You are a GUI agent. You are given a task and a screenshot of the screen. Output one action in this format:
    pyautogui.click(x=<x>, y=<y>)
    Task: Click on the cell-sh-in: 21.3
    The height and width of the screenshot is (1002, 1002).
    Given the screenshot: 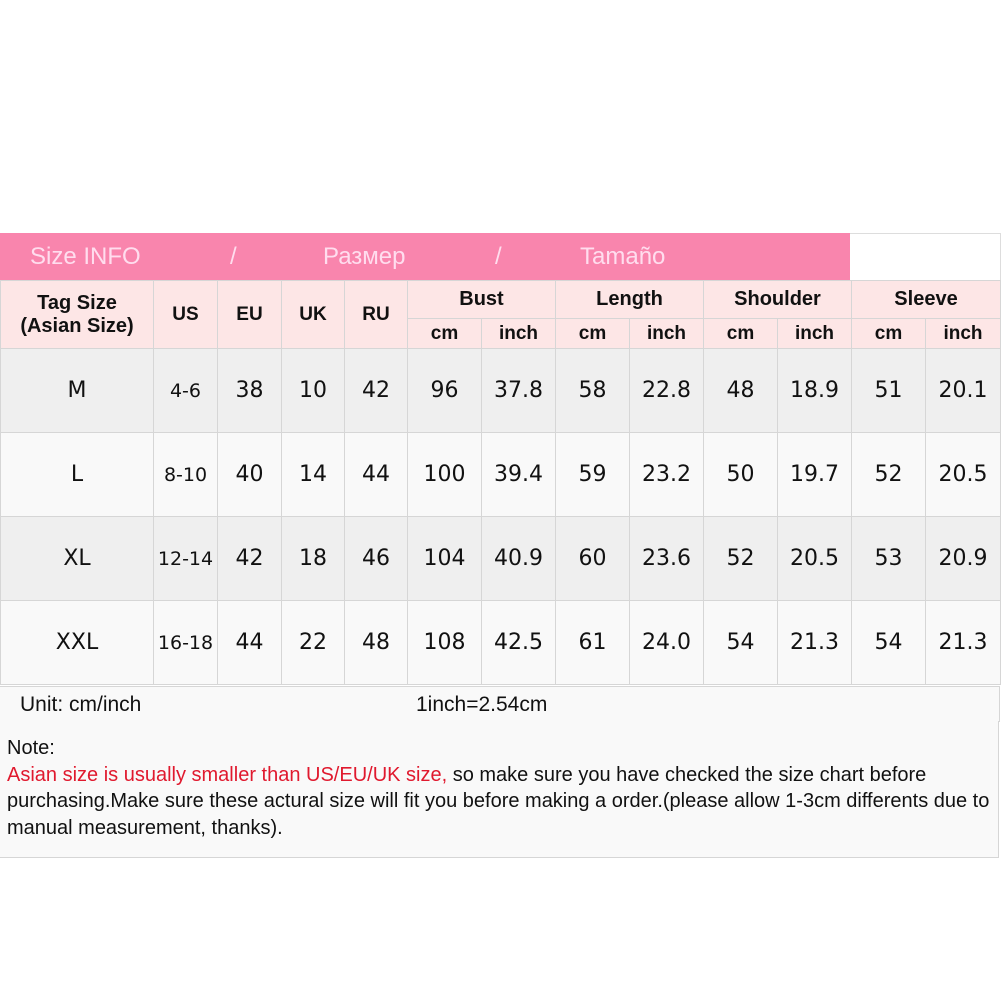 What is the action you would take?
    pyautogui.click(x=814, y=642)
    